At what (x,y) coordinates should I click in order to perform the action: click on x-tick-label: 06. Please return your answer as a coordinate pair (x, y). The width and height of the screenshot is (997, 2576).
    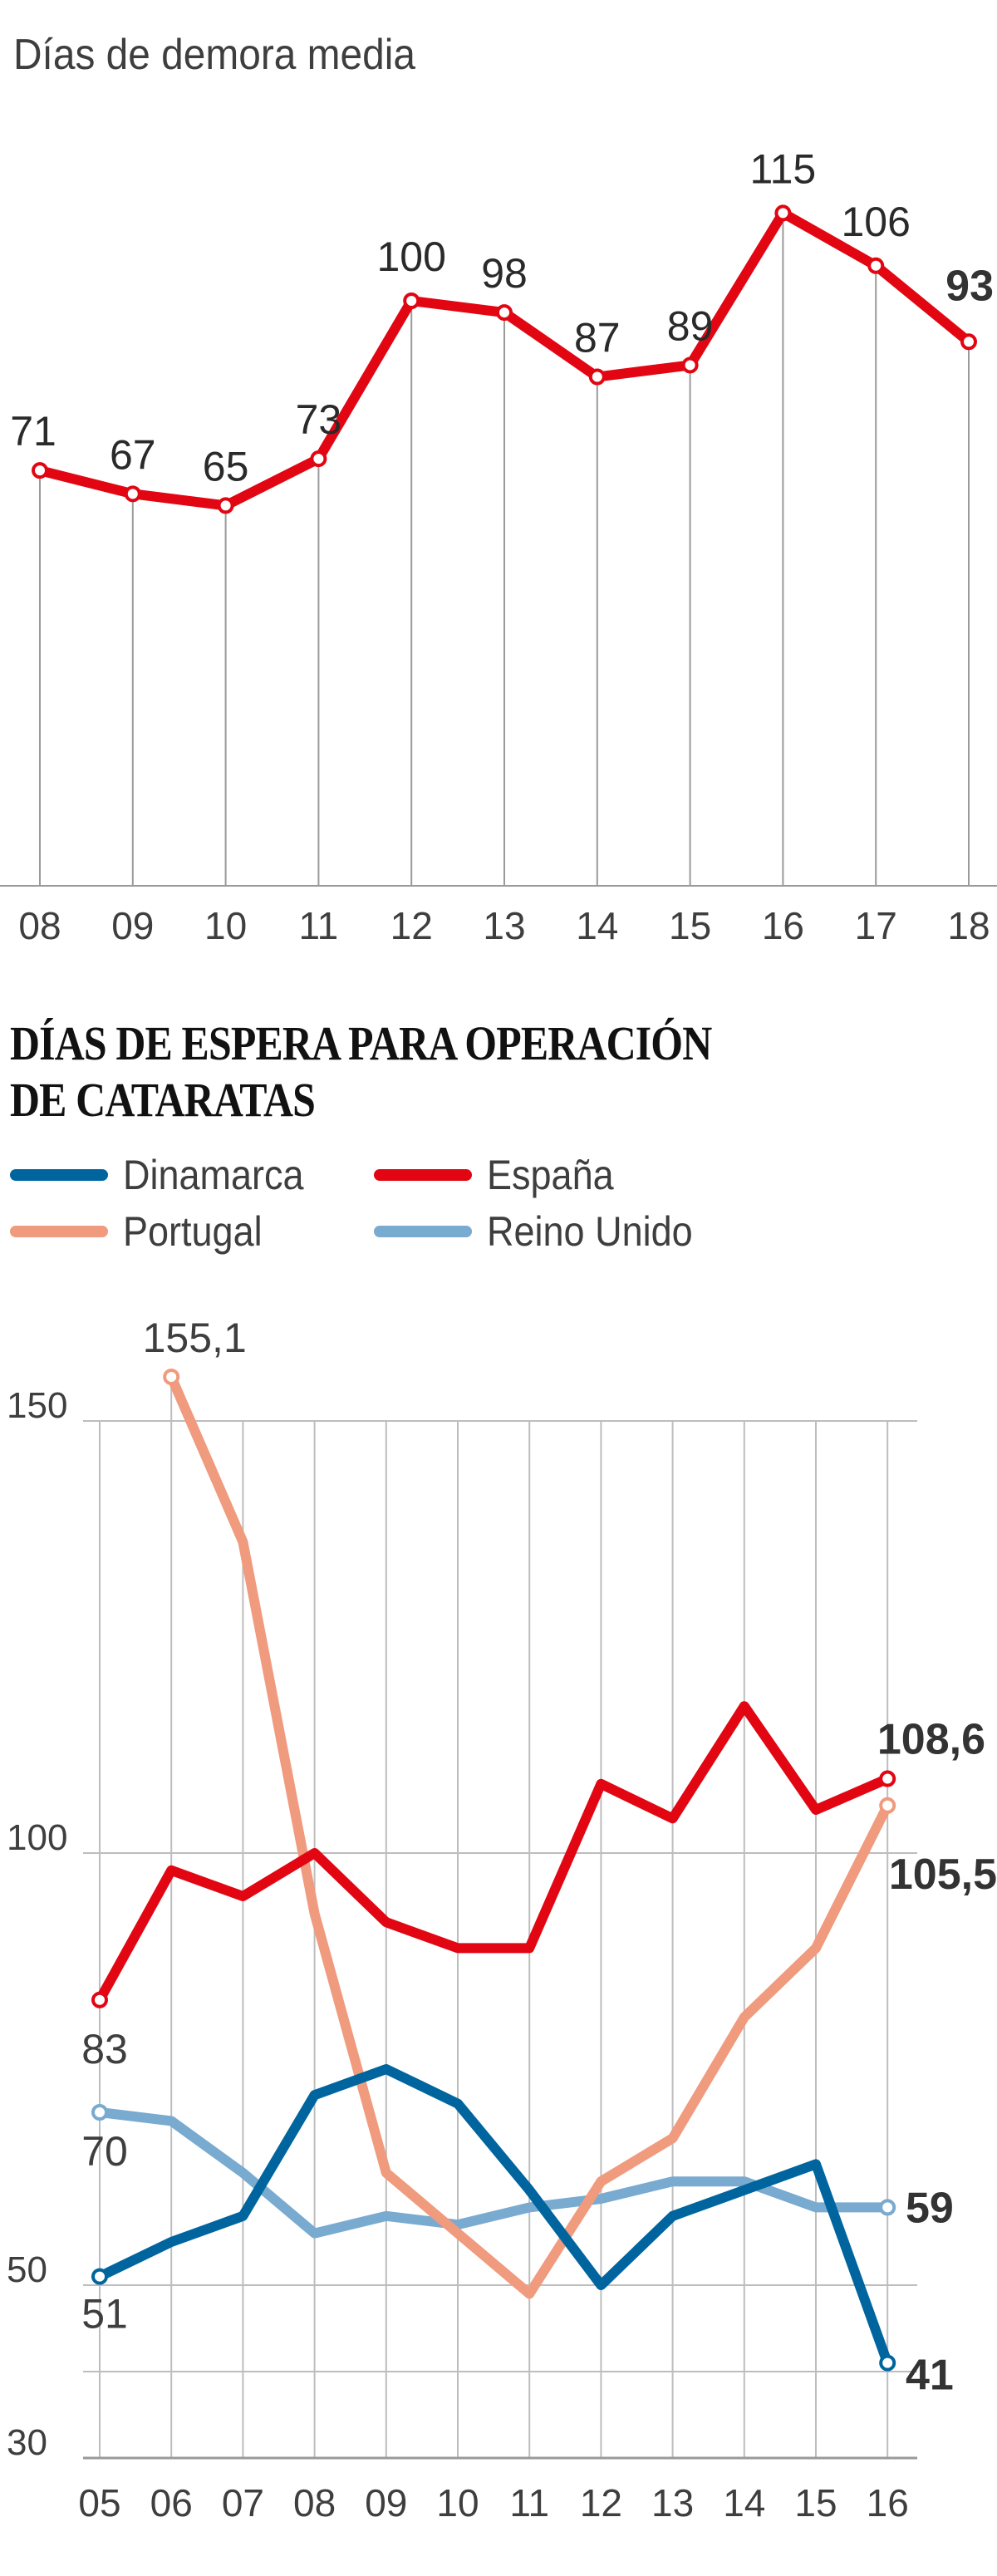
    Looking at the image, I should click on (171, 2502).